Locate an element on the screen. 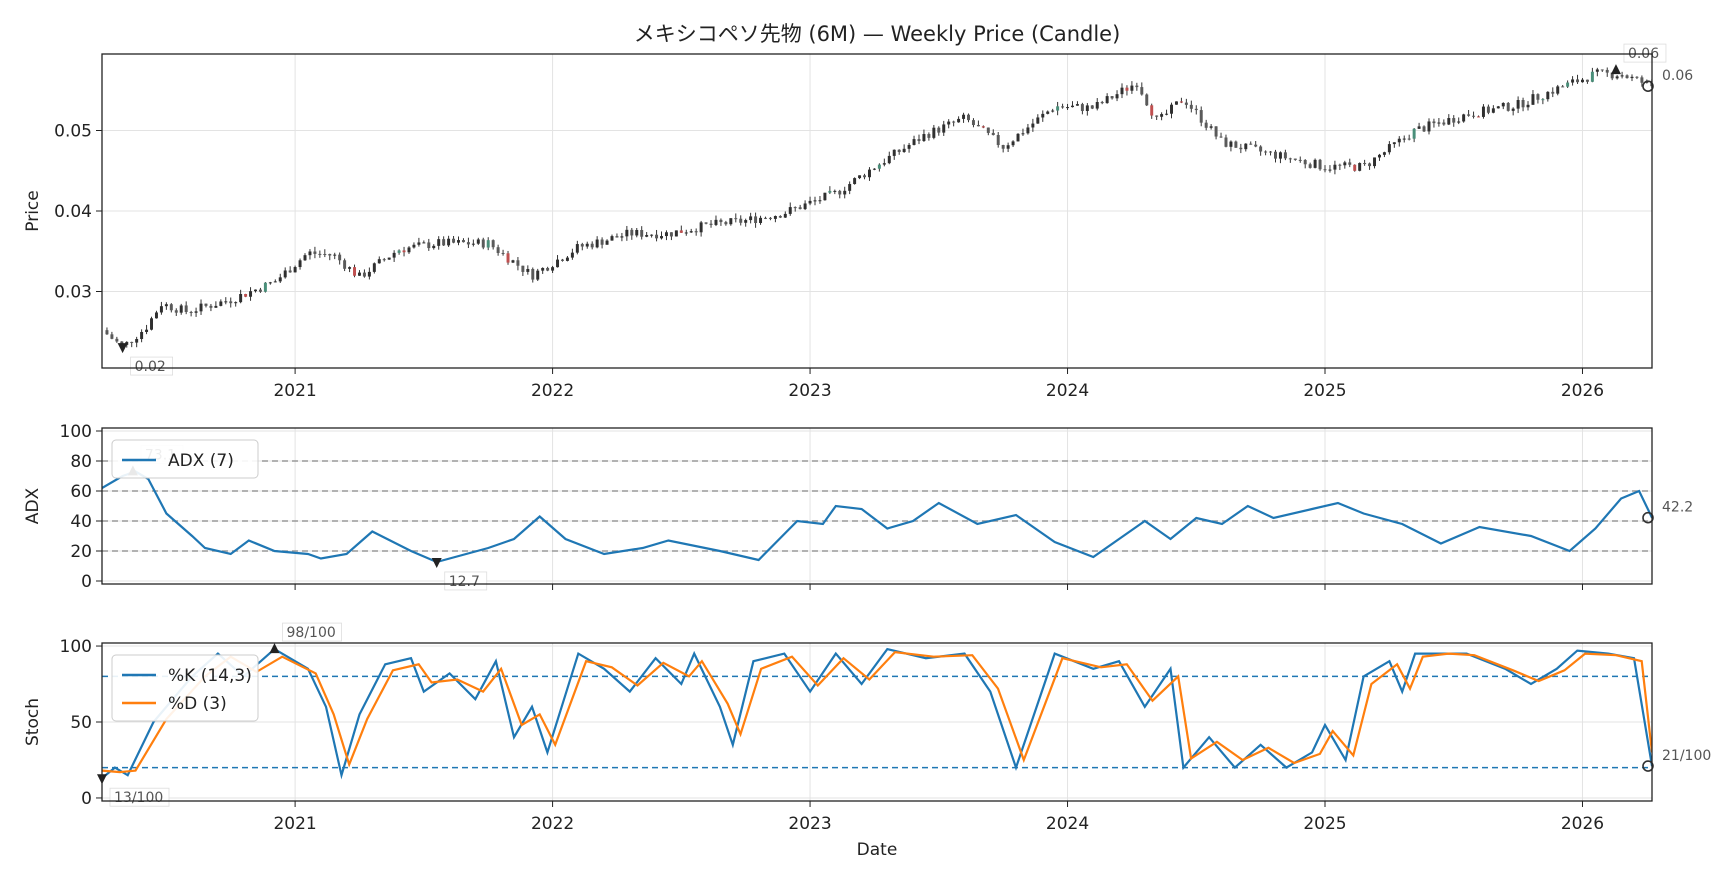 The height and width of the screenshot is (878, 1728). y-tick-label: 0.04 is located at coordinates (73, 212).